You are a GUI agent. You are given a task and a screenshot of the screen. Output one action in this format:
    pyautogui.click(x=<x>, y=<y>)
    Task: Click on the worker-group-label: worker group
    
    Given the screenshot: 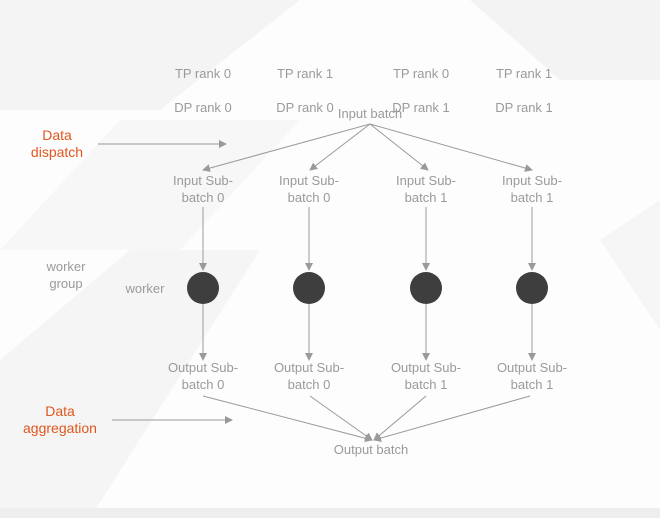 What is the action you would take?
    pyautogui.click(x=66, y=275)
    